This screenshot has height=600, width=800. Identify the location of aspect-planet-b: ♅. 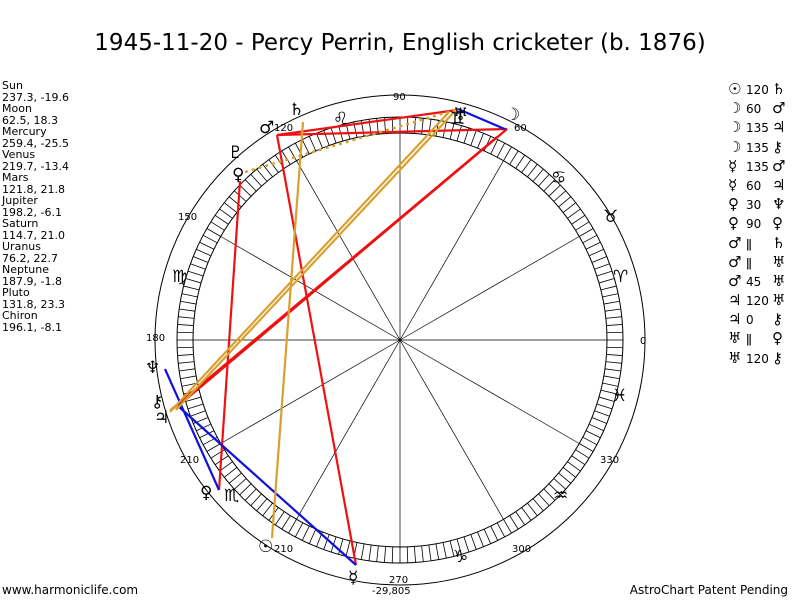
(779, 280).